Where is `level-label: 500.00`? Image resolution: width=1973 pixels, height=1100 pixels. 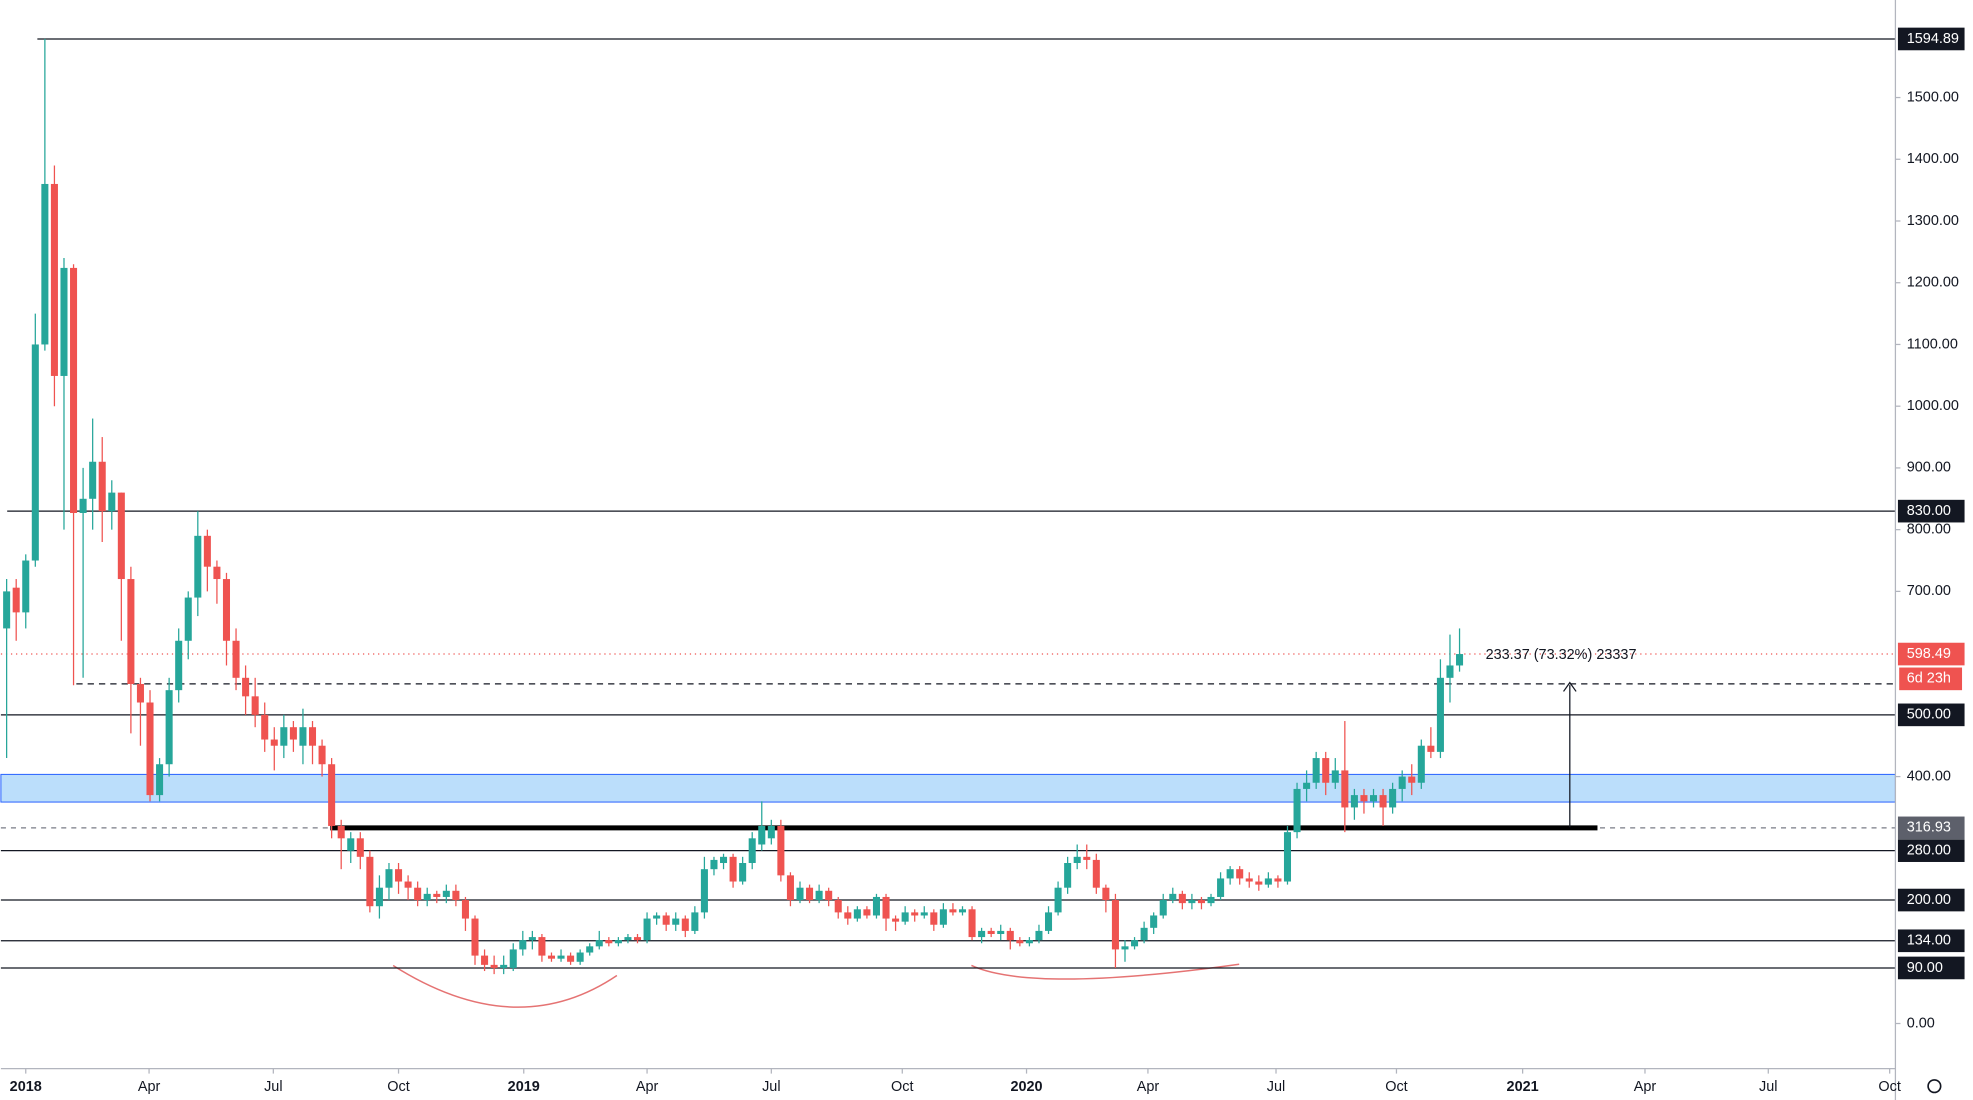 level-label: 500.00 is located at coordinates (1929, 715).